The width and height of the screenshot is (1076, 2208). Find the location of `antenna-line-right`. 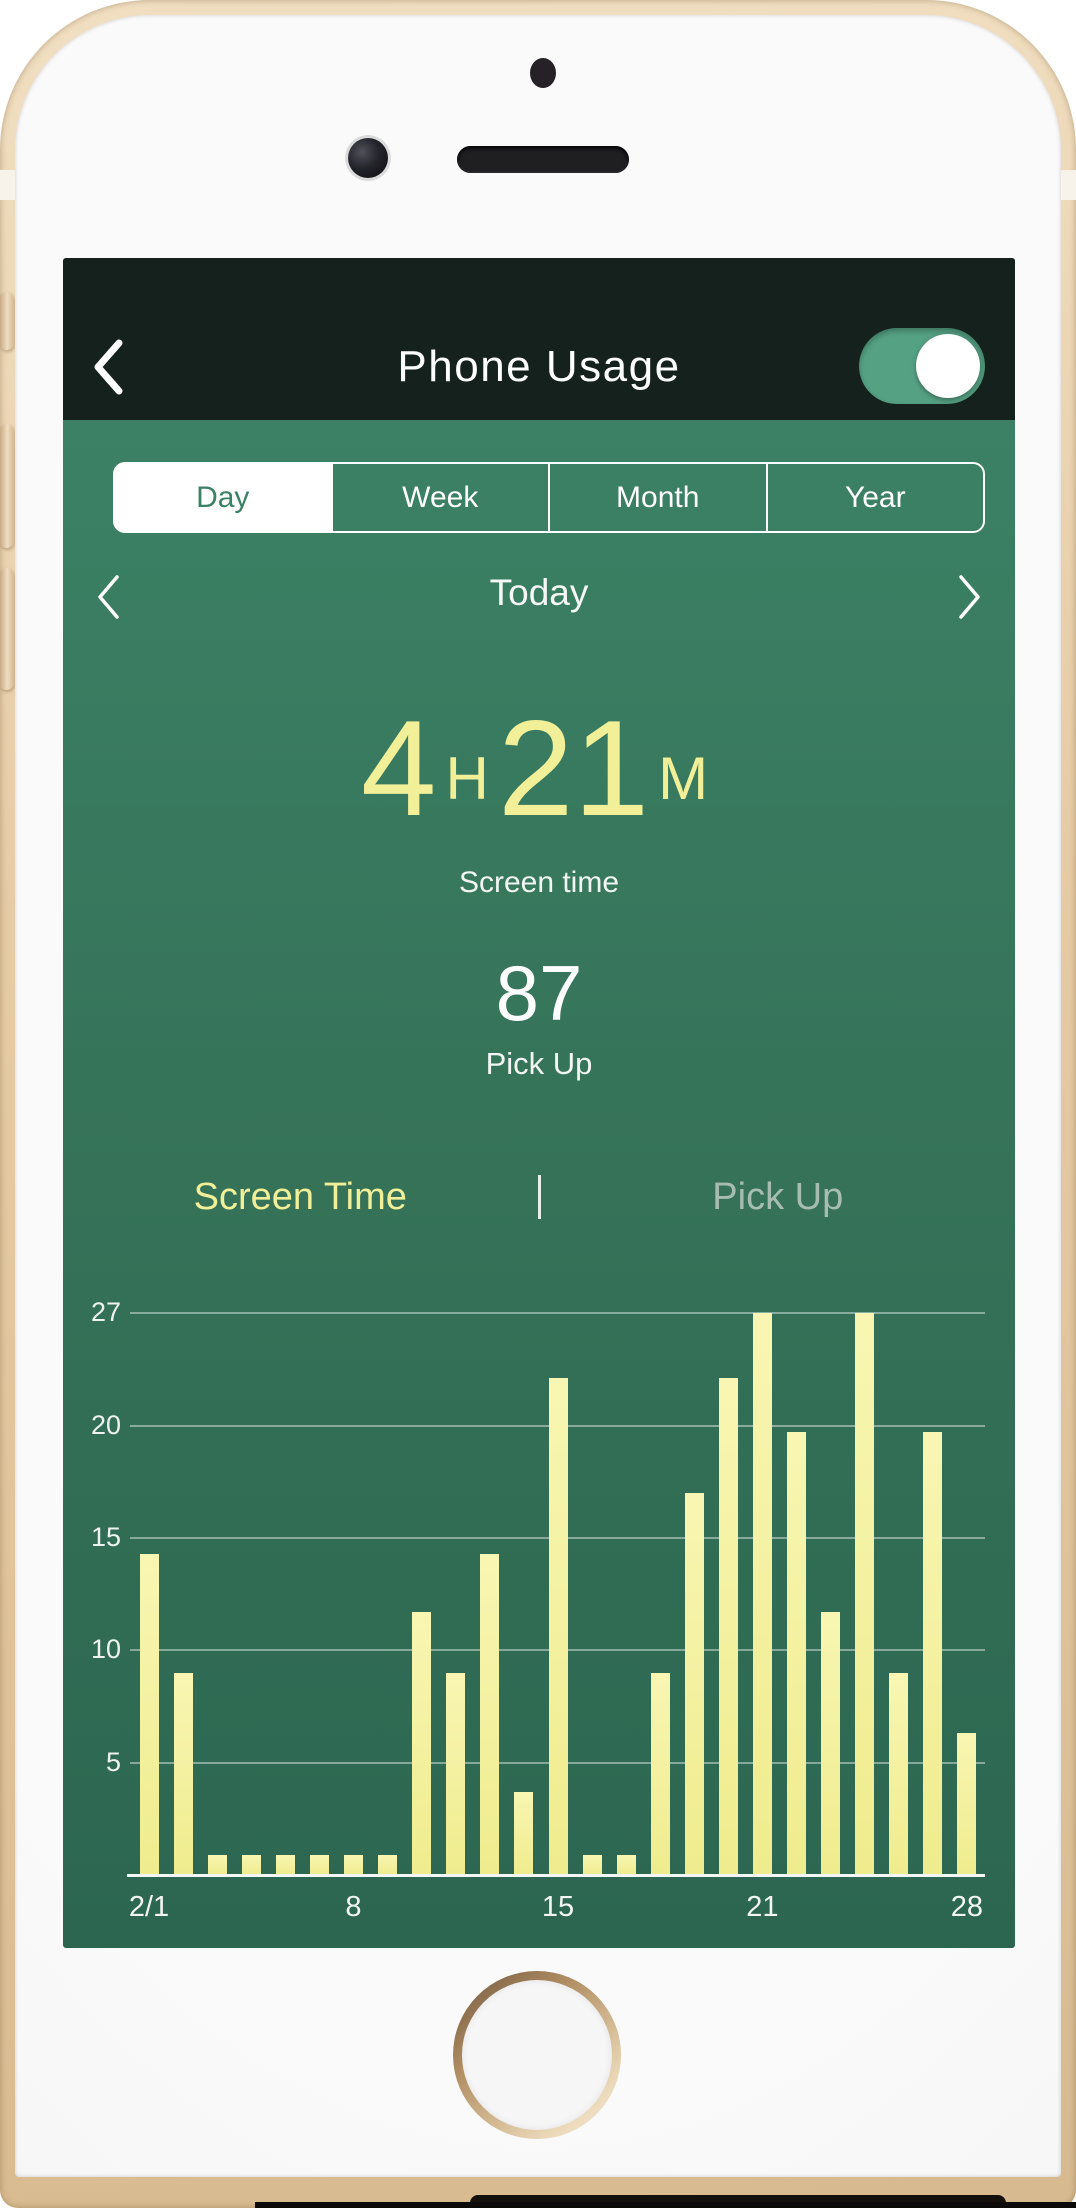

antenna-line-right is located at coordinates (1068, 185).